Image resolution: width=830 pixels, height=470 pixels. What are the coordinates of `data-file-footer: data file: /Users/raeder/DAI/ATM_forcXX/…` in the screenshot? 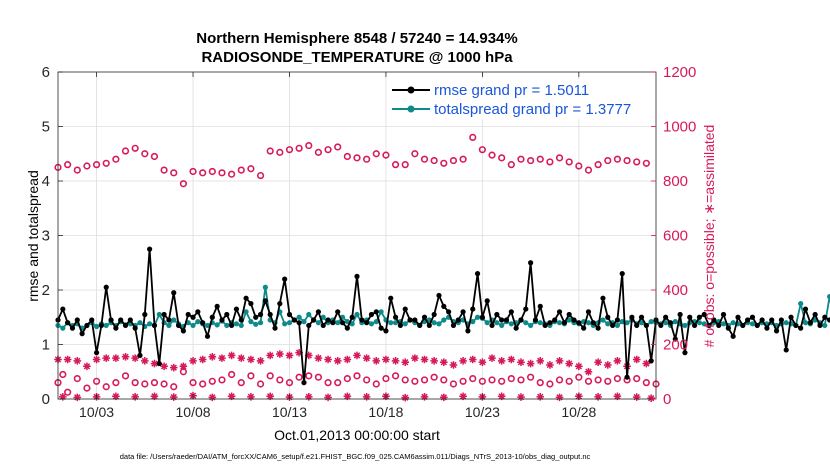 It's located at (355, 456).